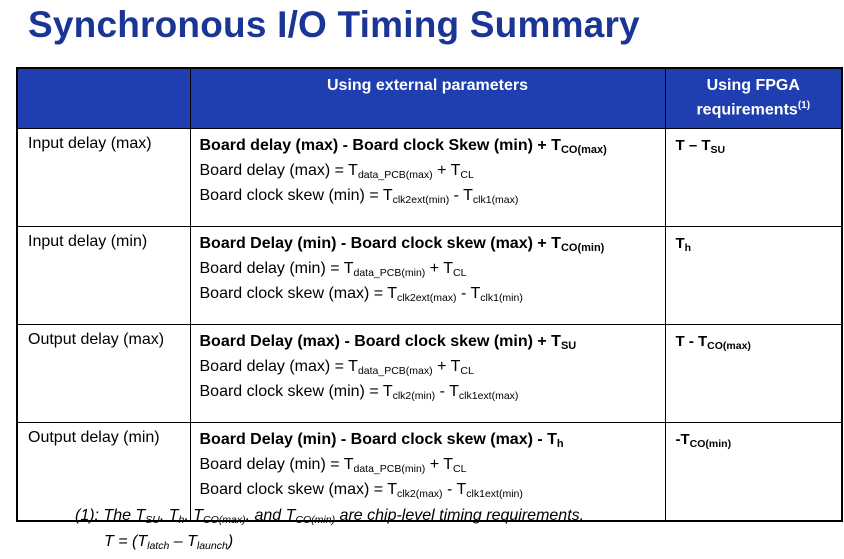 The width and height of the screenshot is (844, 559). Describe the element at coordinates (103, 177) in the screenshot. I see `row-label: Input delay (max)` at that location.